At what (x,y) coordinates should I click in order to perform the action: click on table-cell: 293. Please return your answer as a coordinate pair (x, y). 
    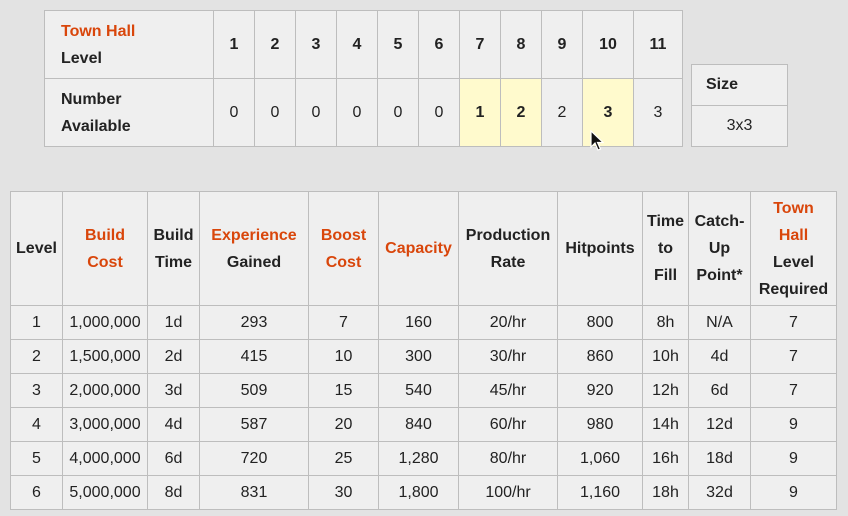
    Looking at the image, I should click on (254, 322).